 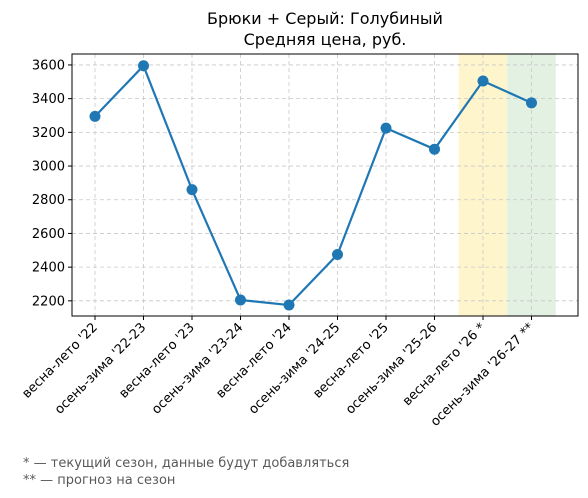 What do you see at coordinates (48, 301) in the screenshot?
I see `y-tick-label: 2200` at bounding box center [48, 301].